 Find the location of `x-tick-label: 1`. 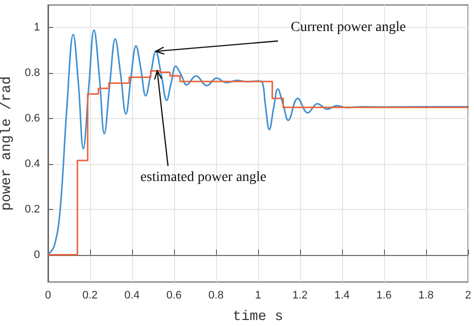

x-tick-label: 1 is located at coordinates (258, 296).